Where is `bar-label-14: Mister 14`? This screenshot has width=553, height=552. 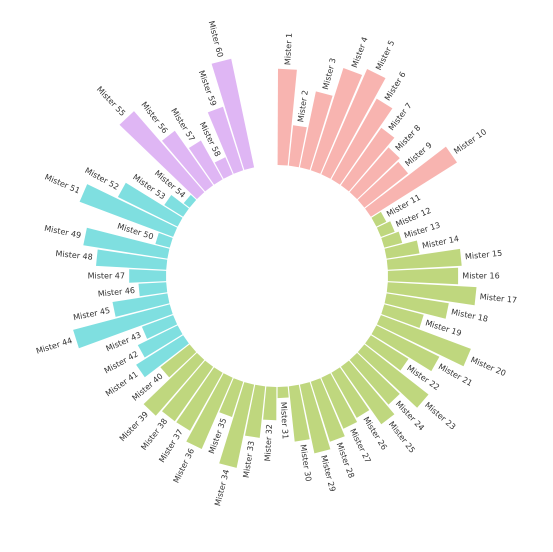 bar-label-14: Mister 14 is located at coordinates (440, 242).